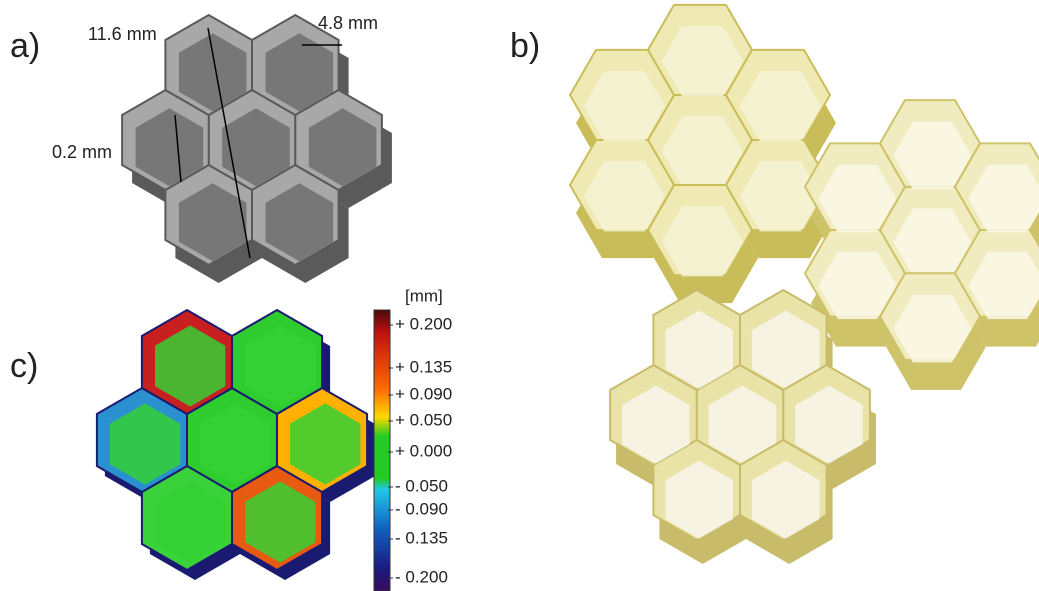  Describe the element at coordinates (82, 152) in the screenshot. I see `dimension-label: 0.2 mm` at that location.